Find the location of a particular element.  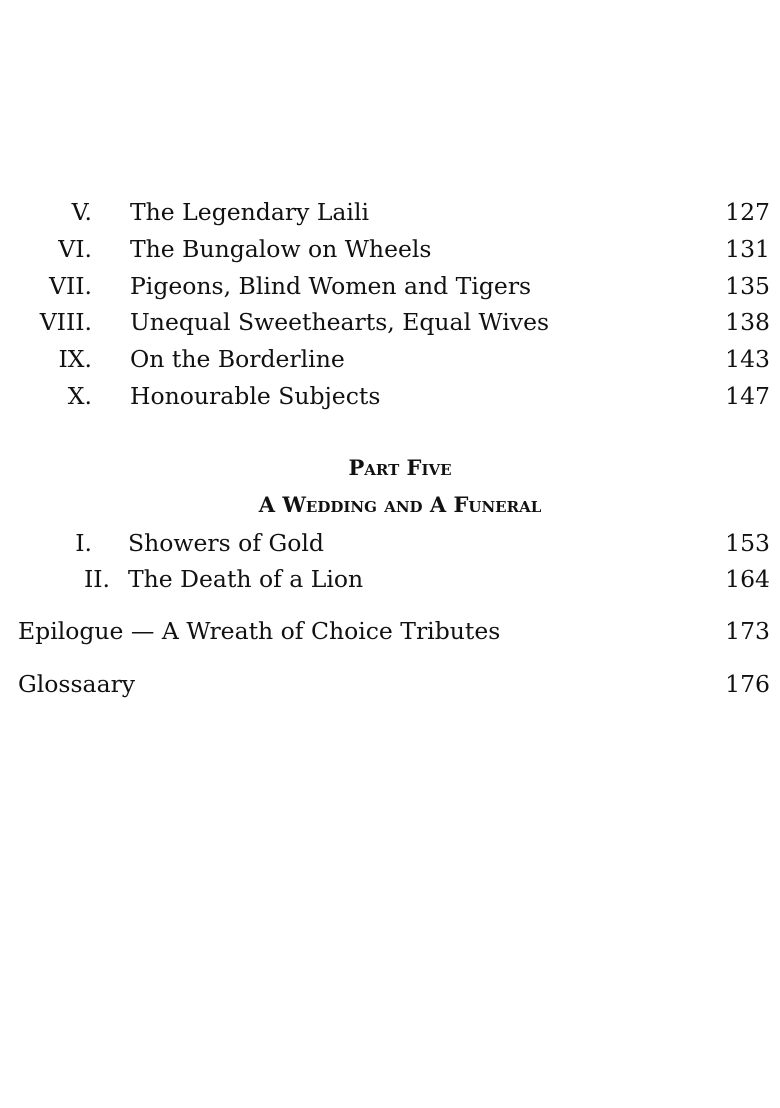

chapter-title: On the Borderline is located at coordinates (237, 359).